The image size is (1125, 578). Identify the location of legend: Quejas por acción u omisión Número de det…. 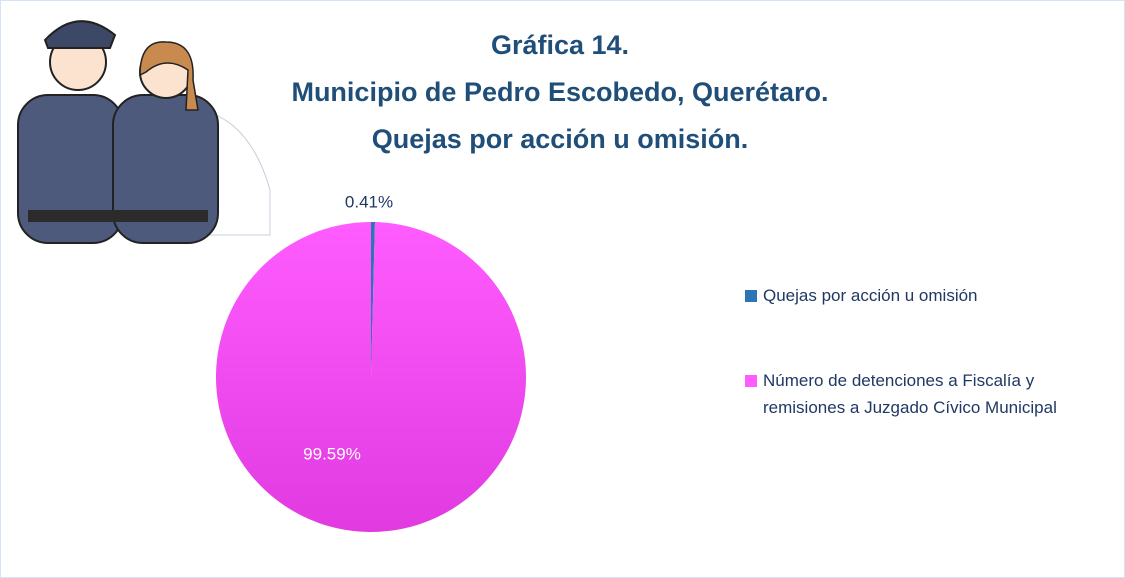
(930, 380).